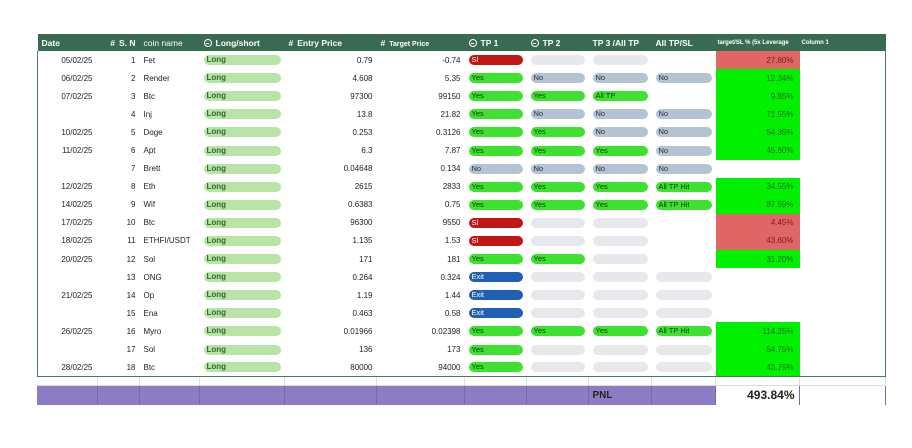  I want to click on entry-cell: 0.6383, so click(331, 205).